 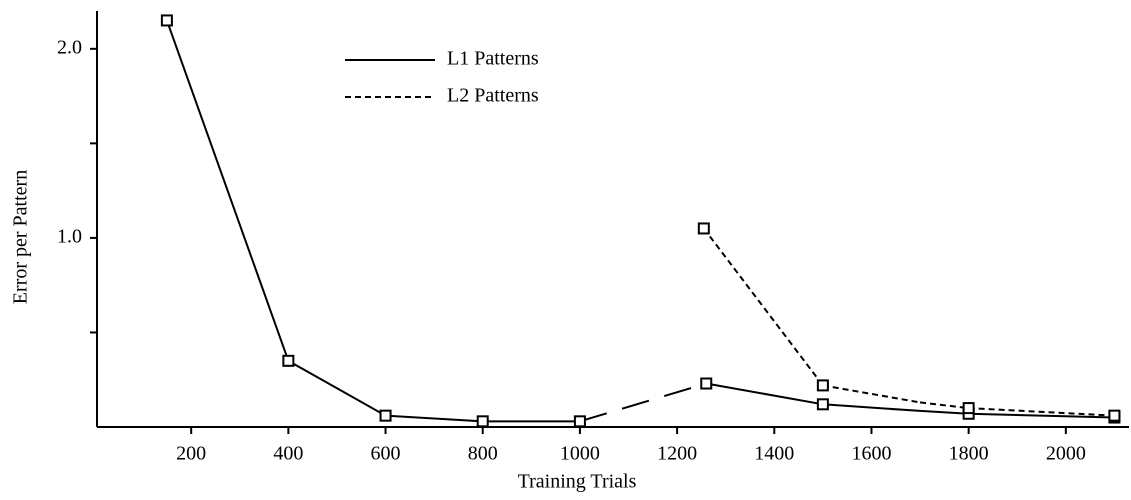 What do you see at coordinates (386, 454) in the screenshot?
I see `x-tick-label: 600` at bounding box center [386, 454].